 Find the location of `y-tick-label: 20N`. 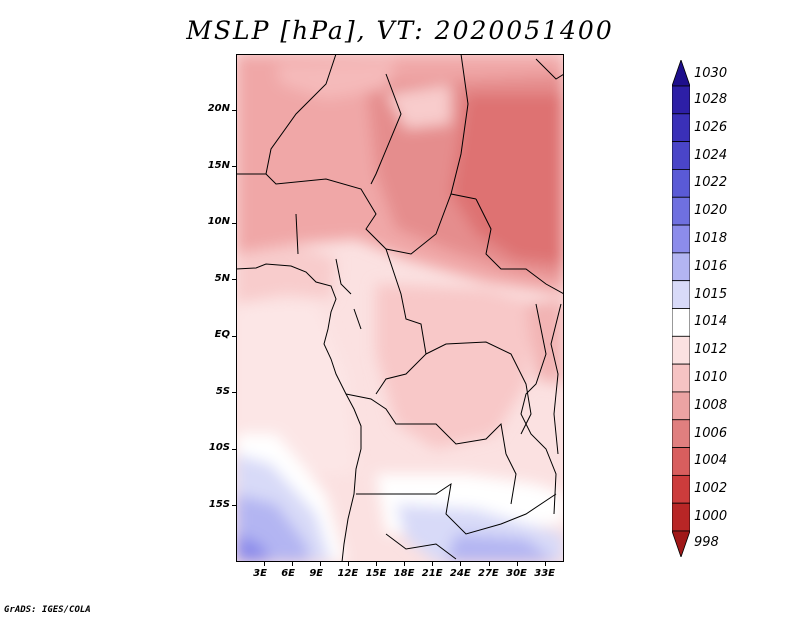

y-tick-label: 20N is located at coordinates (218, 109).